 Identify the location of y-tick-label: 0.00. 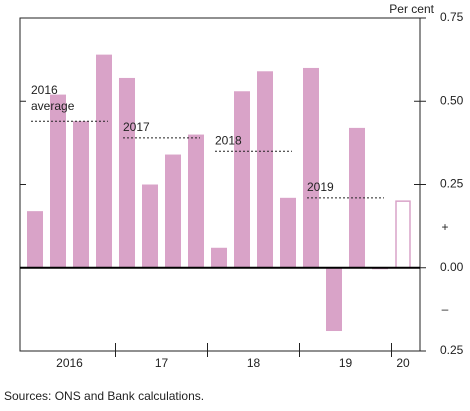
(452, 267).